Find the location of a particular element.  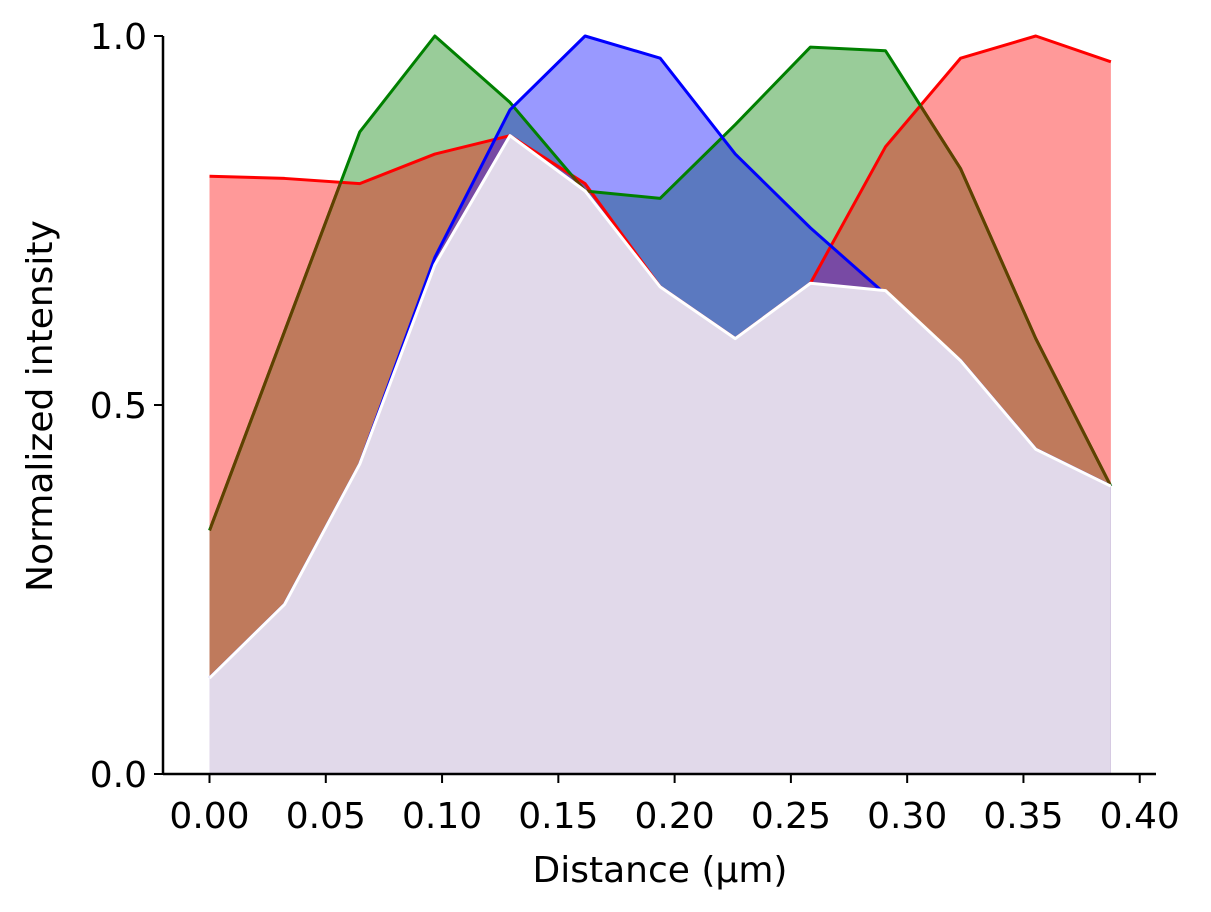

y-tick-label: 0.5 is located at coordinates (118, 406).